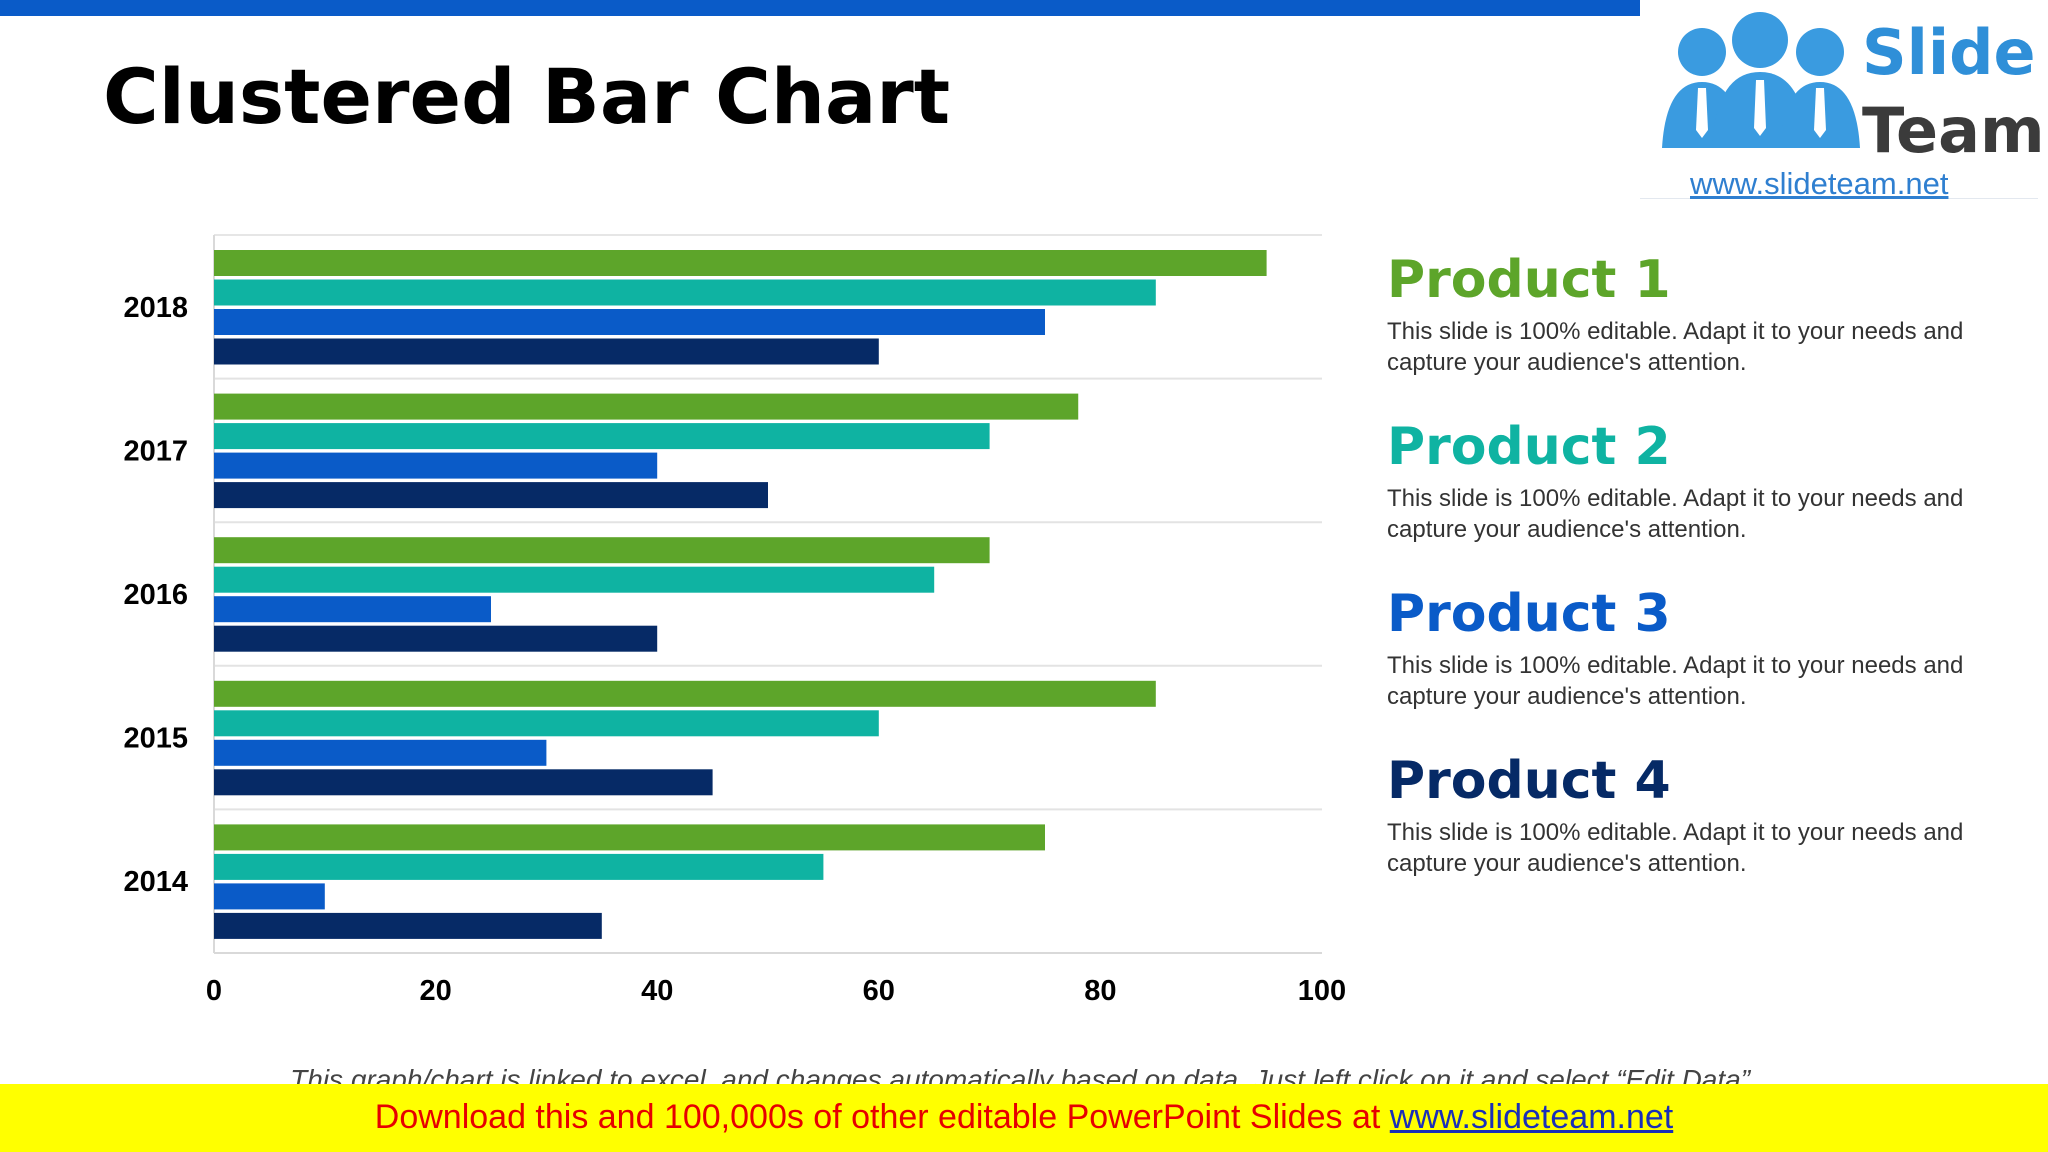 The image size is (2048, 1152). What do you see at coordinates (155, 595) in the screenshot?
I see `category-label-2016: 2016` at bounding box center [155, 595].